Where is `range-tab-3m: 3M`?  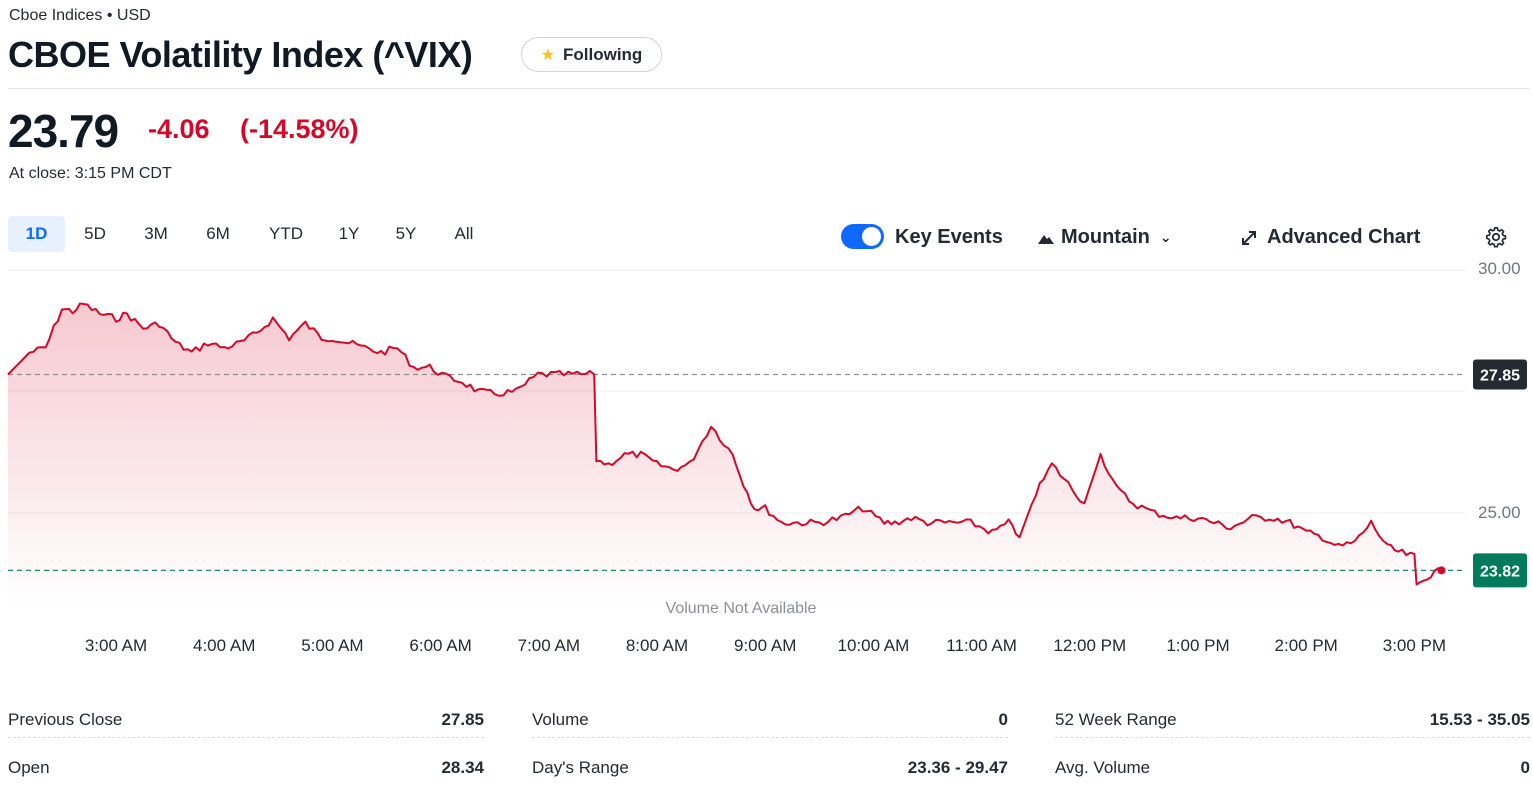 range-tab-3m: 3M is located at coordinates (156, 233).